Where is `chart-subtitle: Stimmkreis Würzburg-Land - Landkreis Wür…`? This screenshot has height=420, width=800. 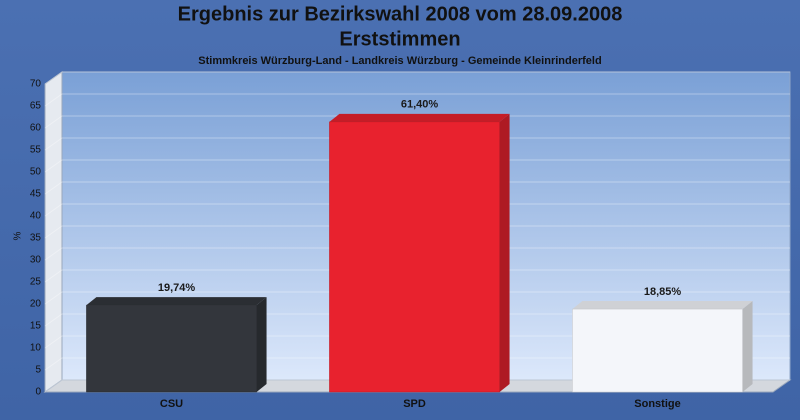 chart-subtitle: Stimmkreis Würzburg-Land - Landkreis Wür… is located at coordinates (399, 61).